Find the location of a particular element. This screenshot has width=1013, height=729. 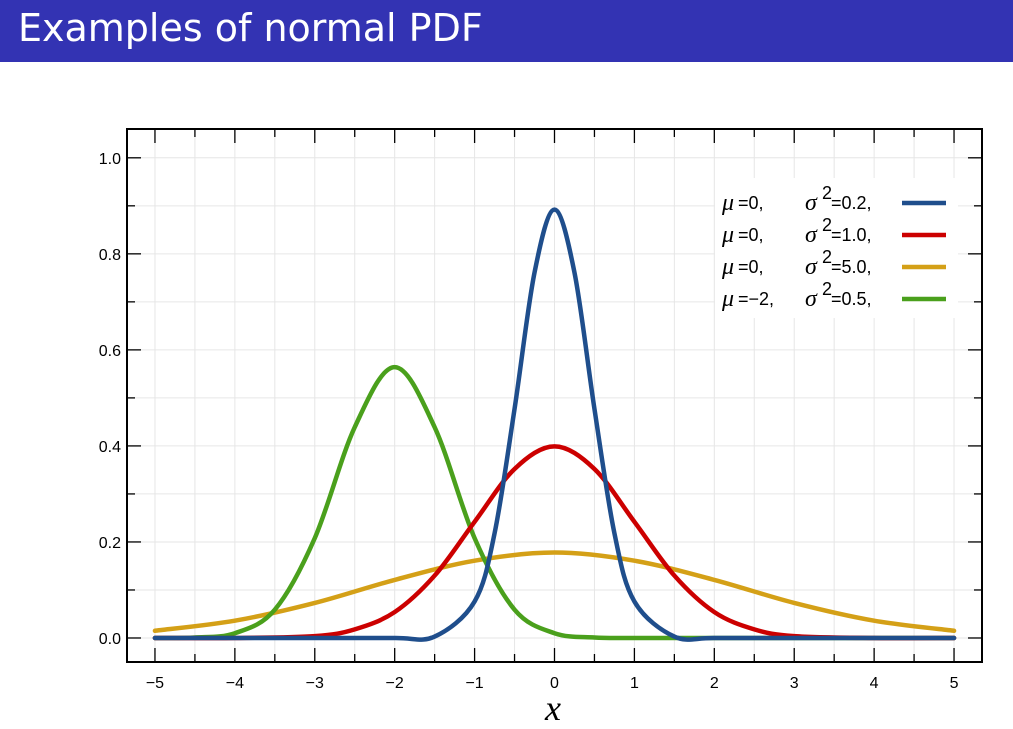

x-tick-label: −1 is located at coordinates (474, 683).